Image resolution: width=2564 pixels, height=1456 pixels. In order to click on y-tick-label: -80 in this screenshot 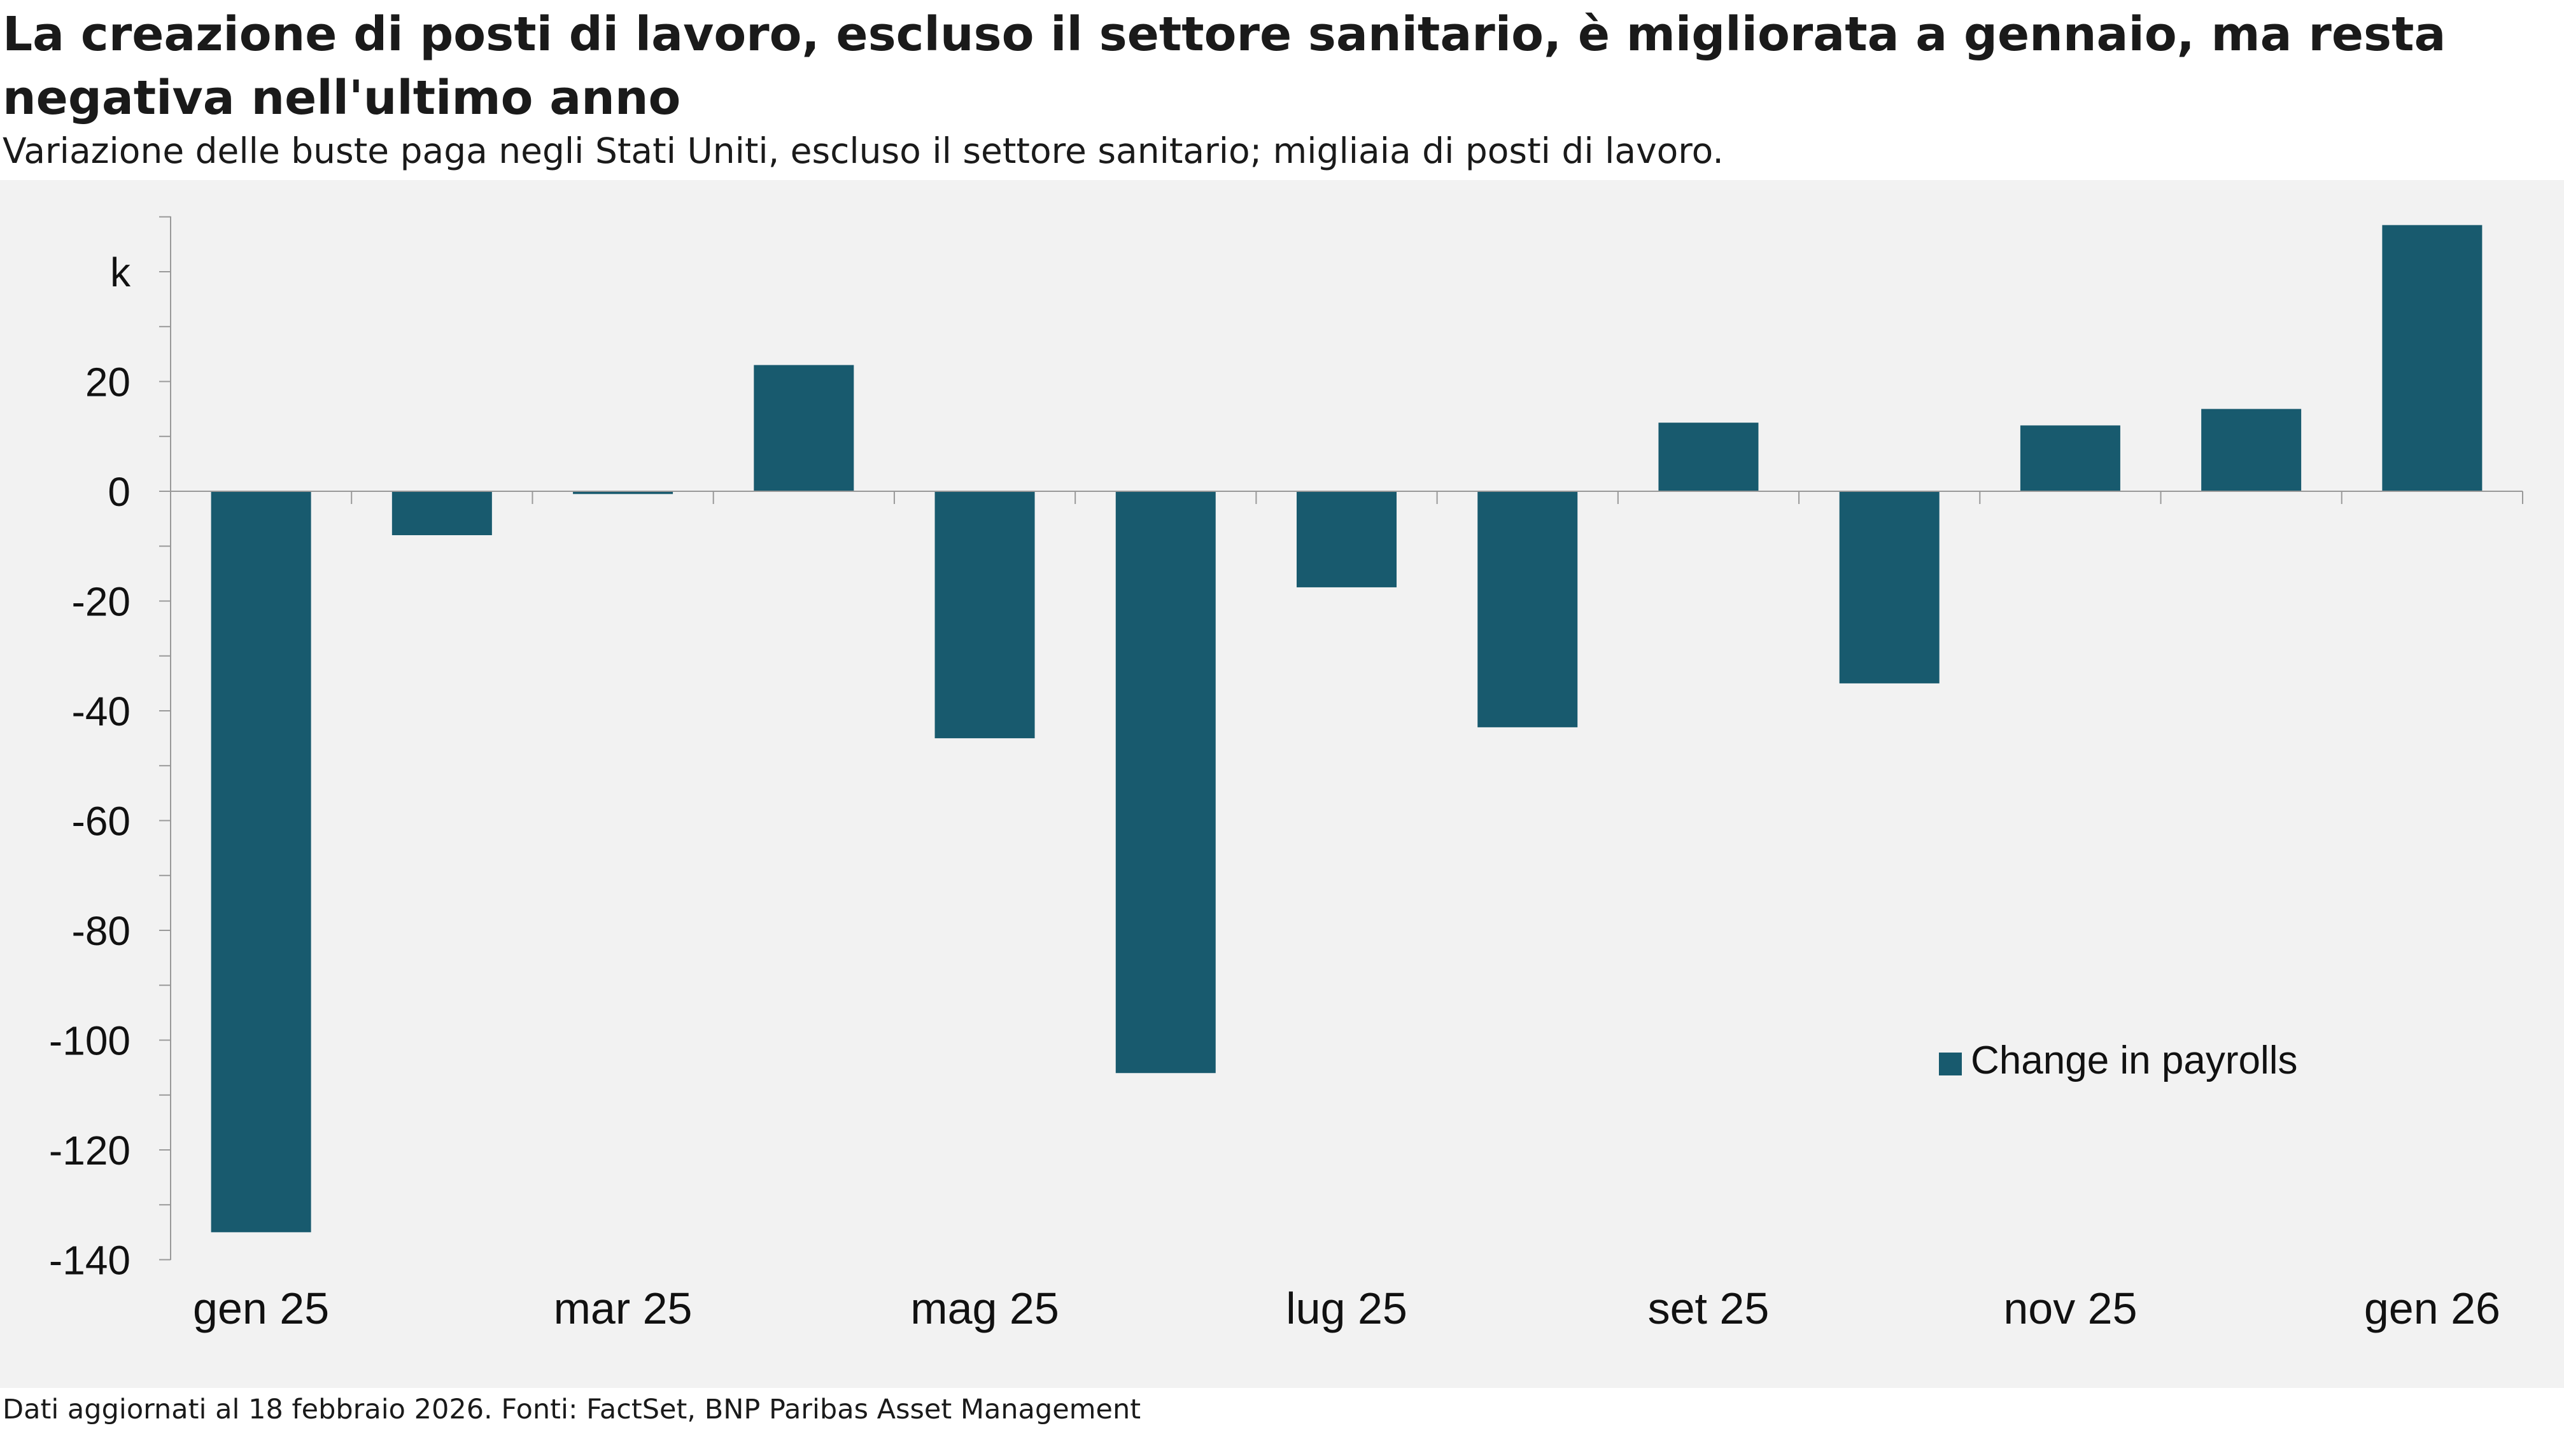, I will do `click(102, 931)`.